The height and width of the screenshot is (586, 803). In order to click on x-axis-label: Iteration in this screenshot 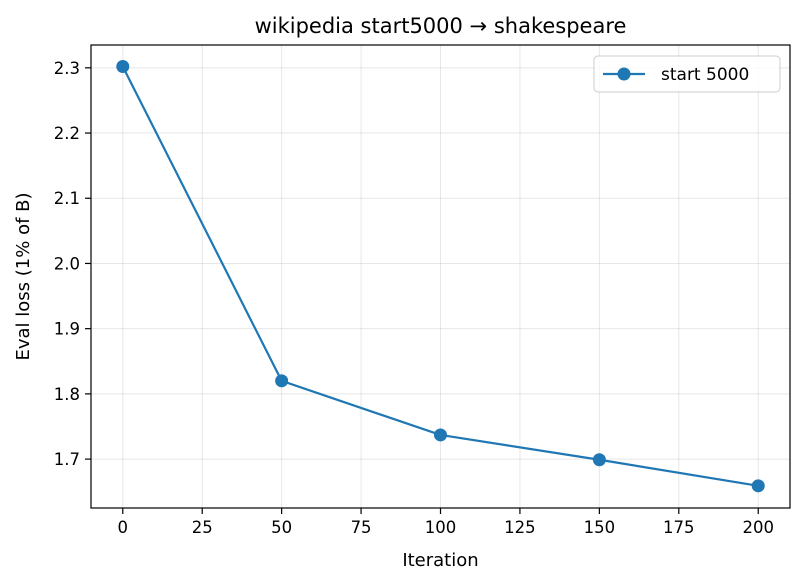, I will do `click(440, 560)`.